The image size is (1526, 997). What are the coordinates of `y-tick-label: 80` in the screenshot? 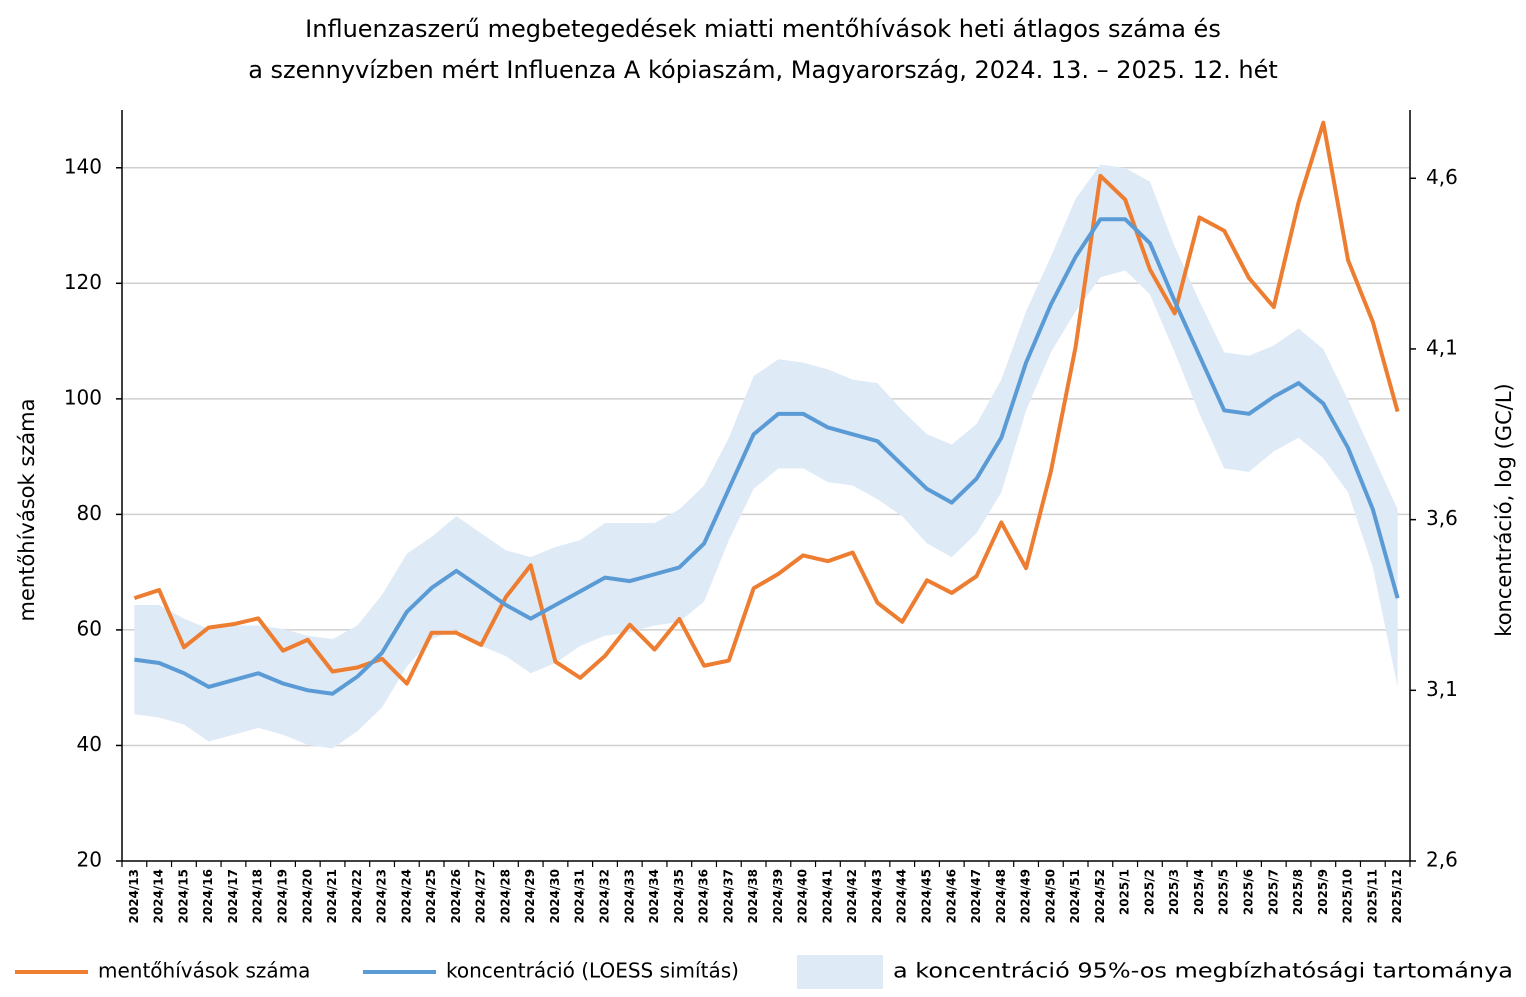 It's located at (89, 513).